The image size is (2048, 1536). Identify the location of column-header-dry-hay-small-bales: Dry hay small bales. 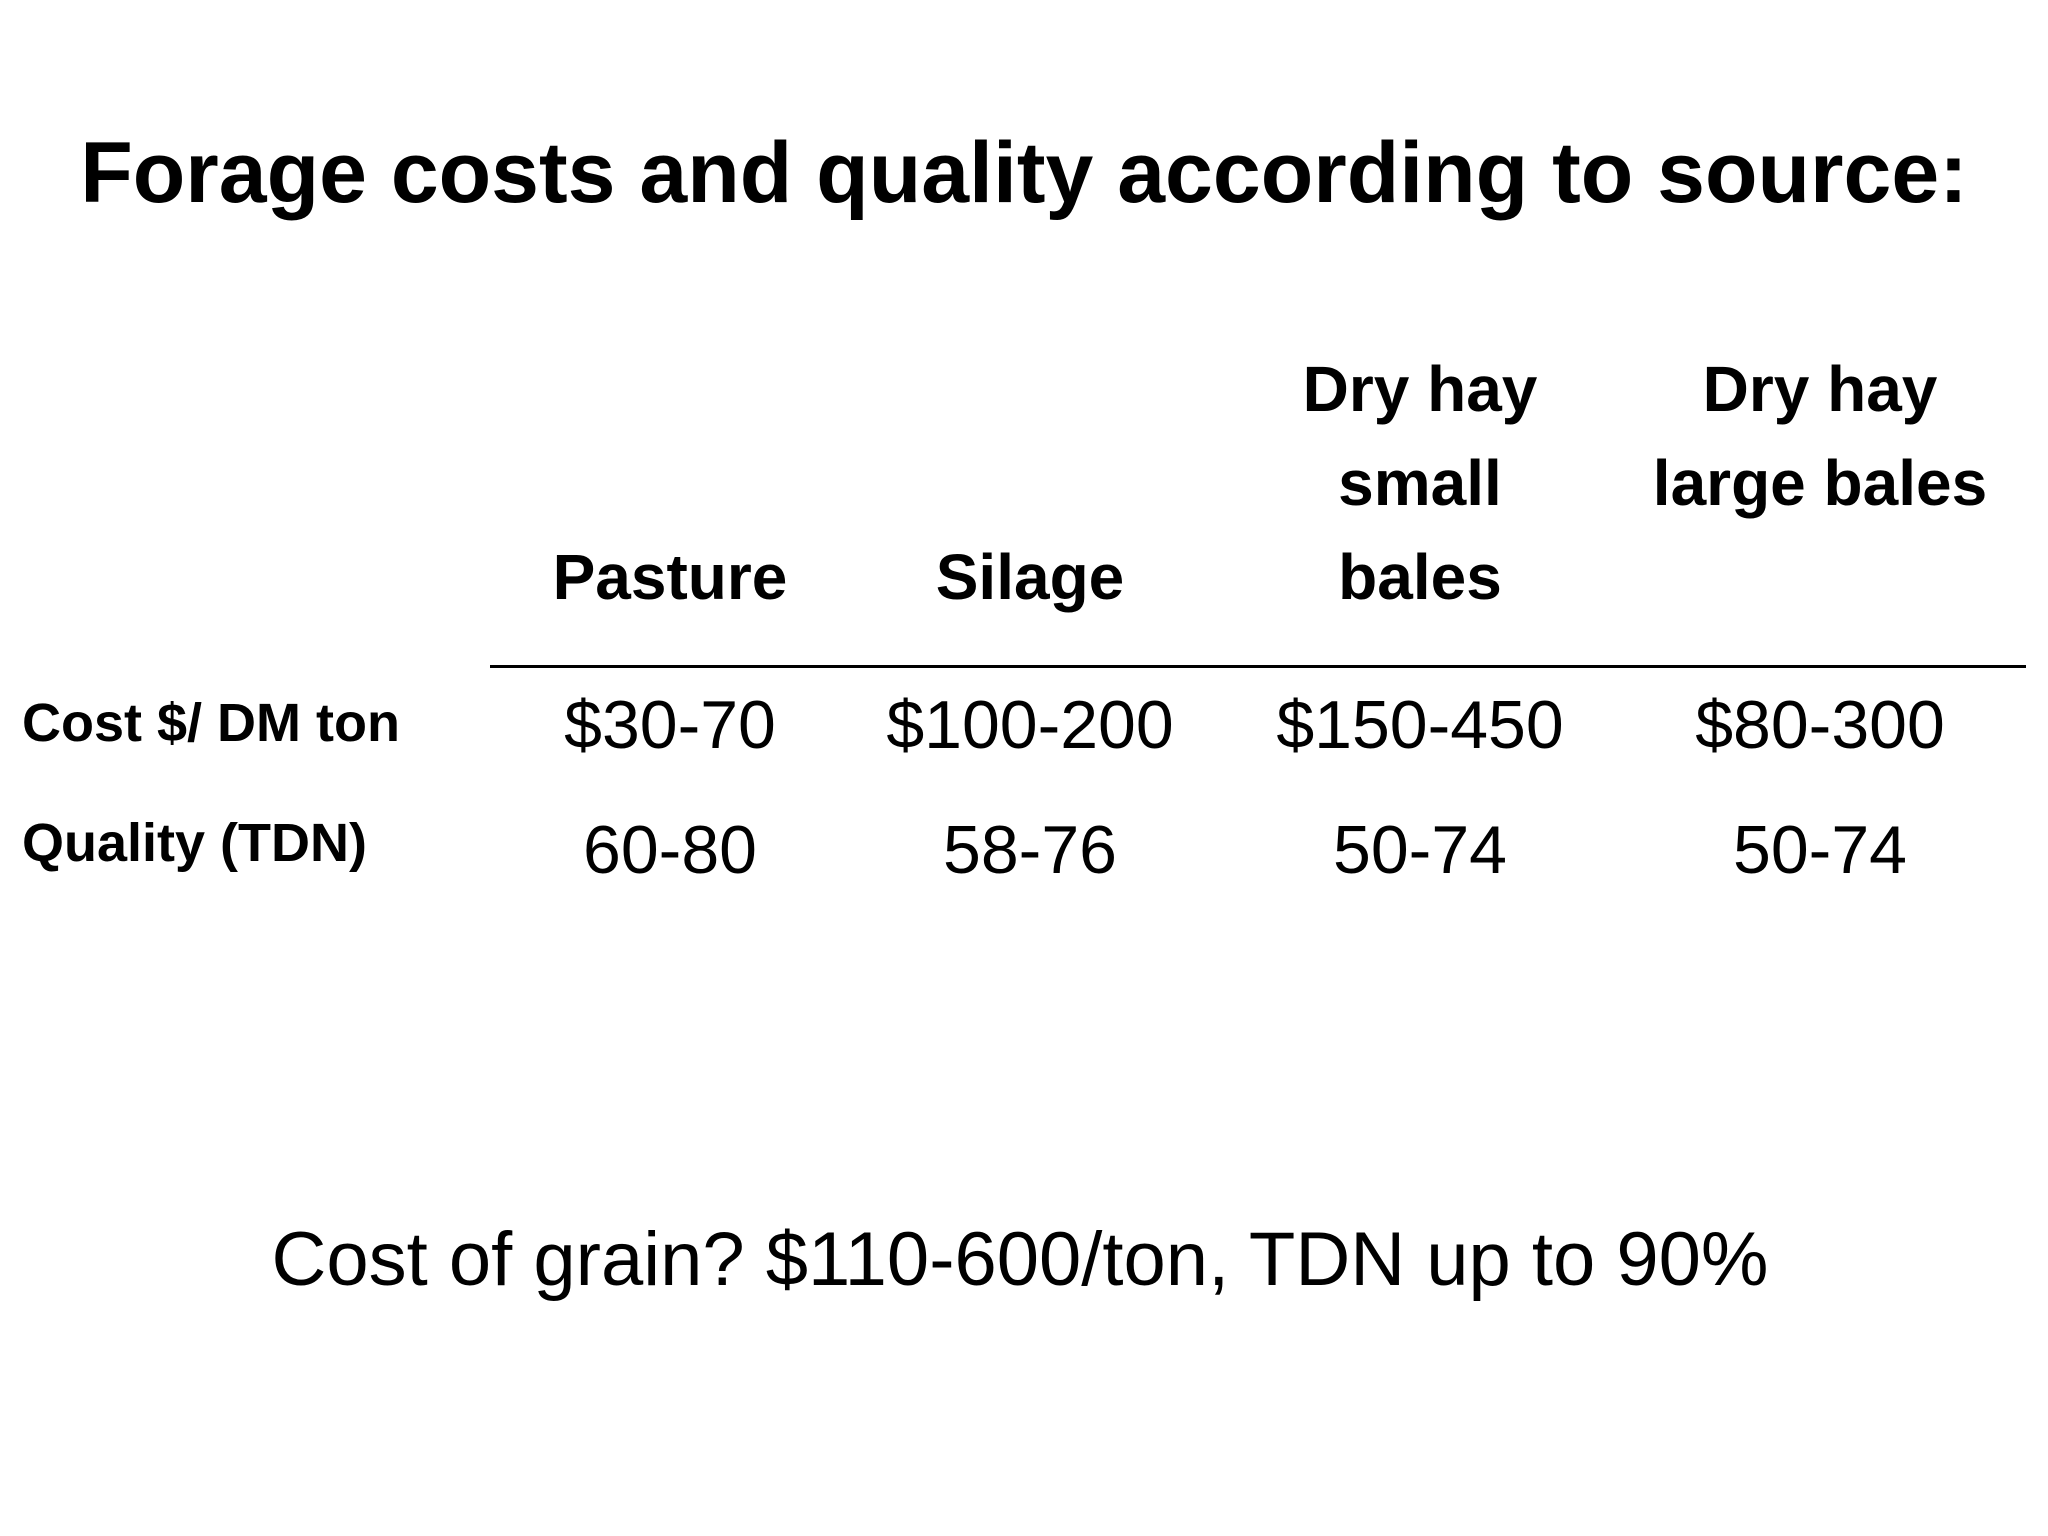
(1420, 483).